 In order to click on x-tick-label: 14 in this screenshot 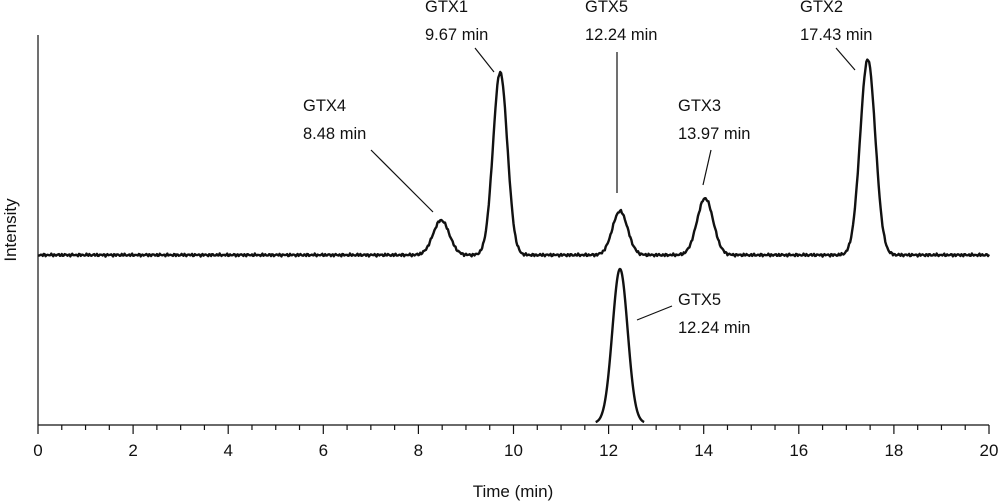, I will do `click(703, 450)`.